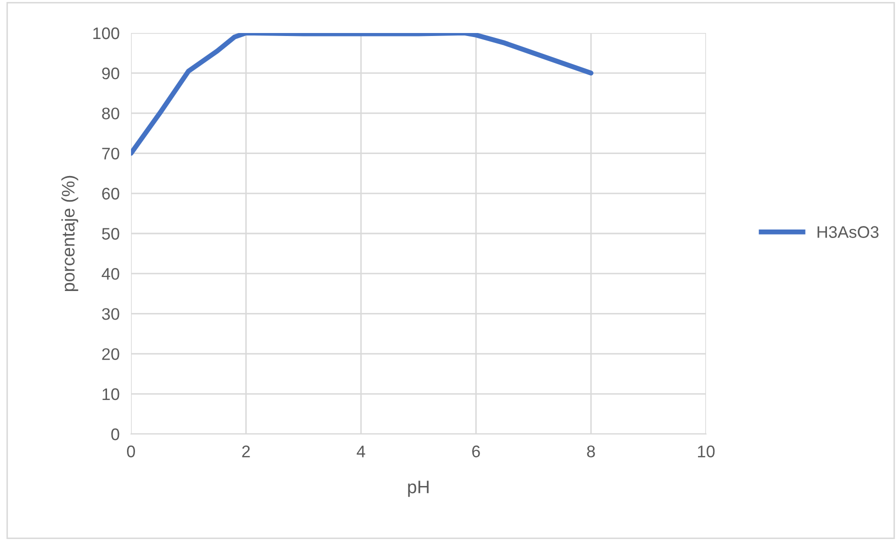 This screenshot has width=896, height=541. Describe the element at coordinates (111, 114) in the screenshot. I see `y-tick-label: 80` at that location.